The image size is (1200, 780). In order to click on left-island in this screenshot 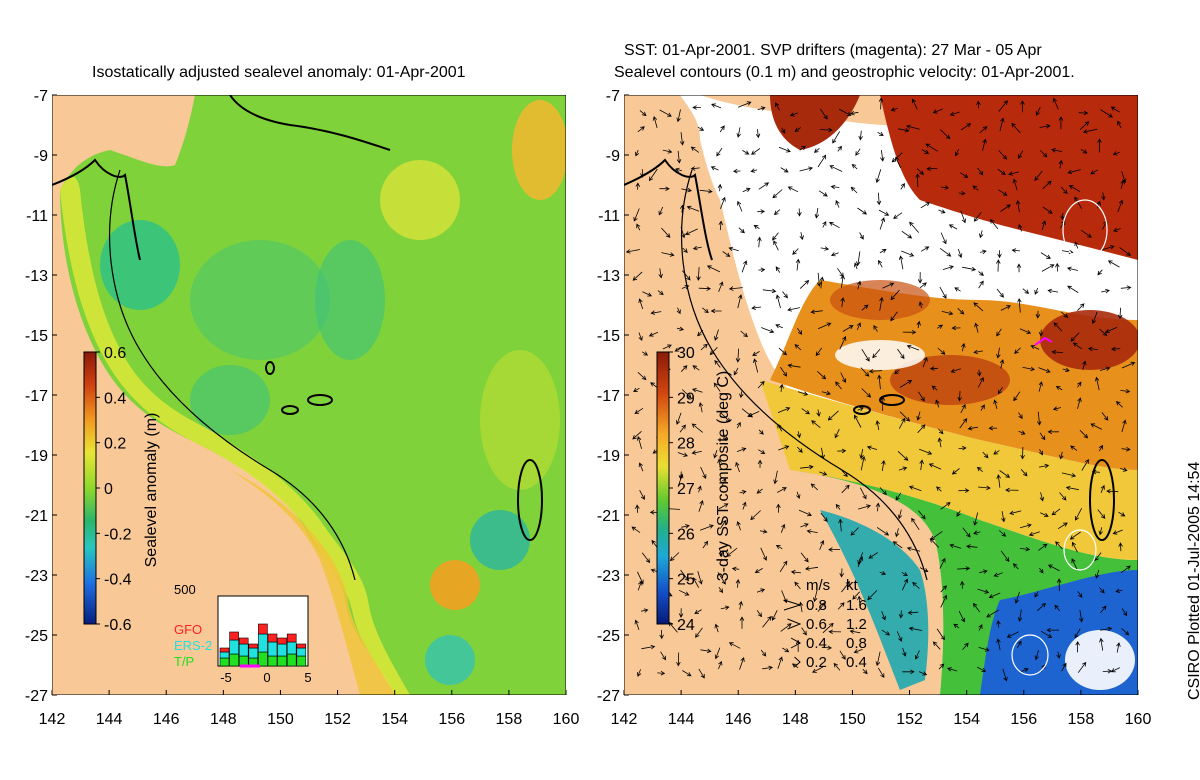, I will do `click(530, 500)`.